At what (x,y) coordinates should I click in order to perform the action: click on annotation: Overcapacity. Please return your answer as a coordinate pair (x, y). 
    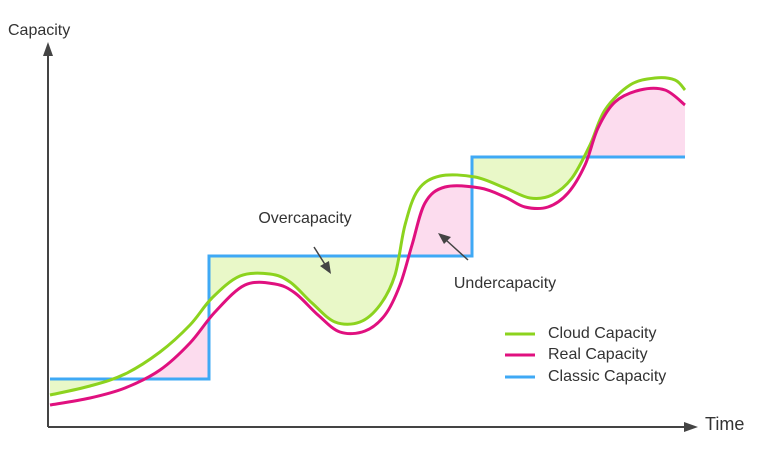
    Looking at the image, I should click on (304, 218).